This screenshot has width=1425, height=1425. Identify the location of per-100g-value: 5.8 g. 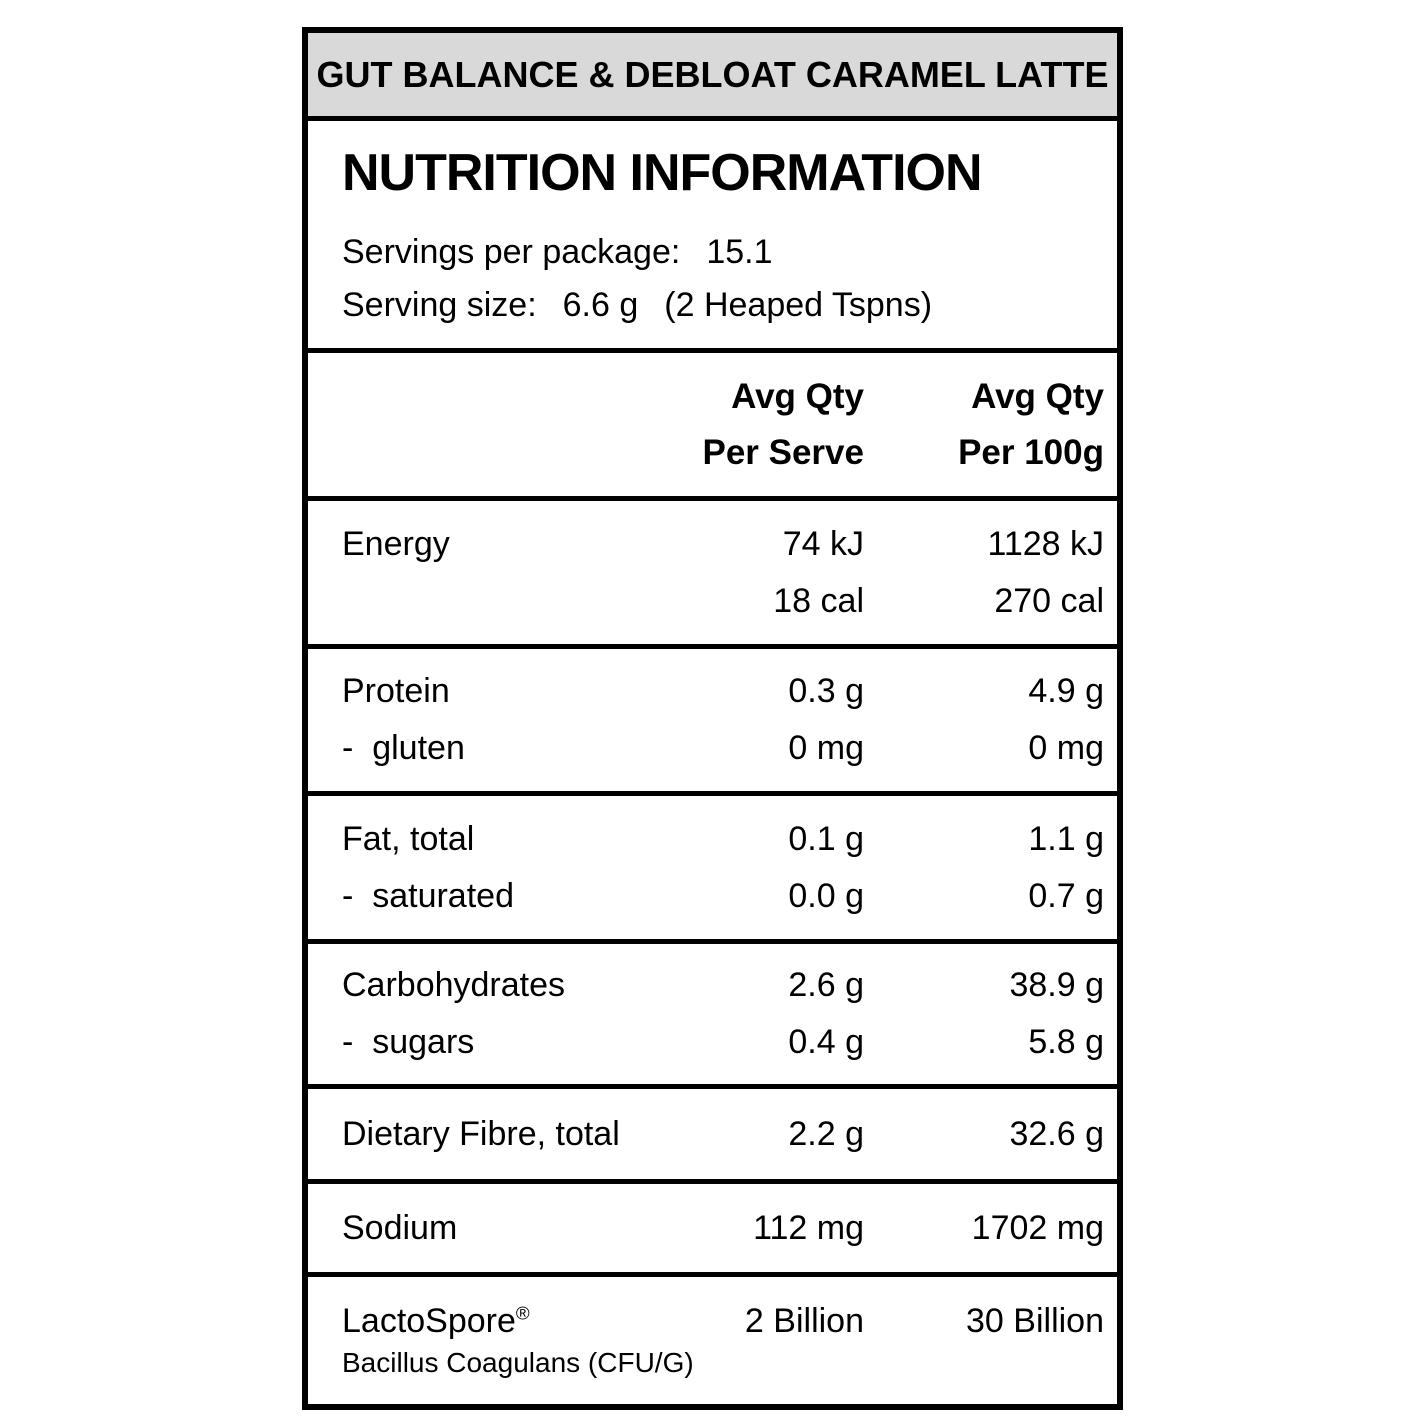
(1066, 1042).